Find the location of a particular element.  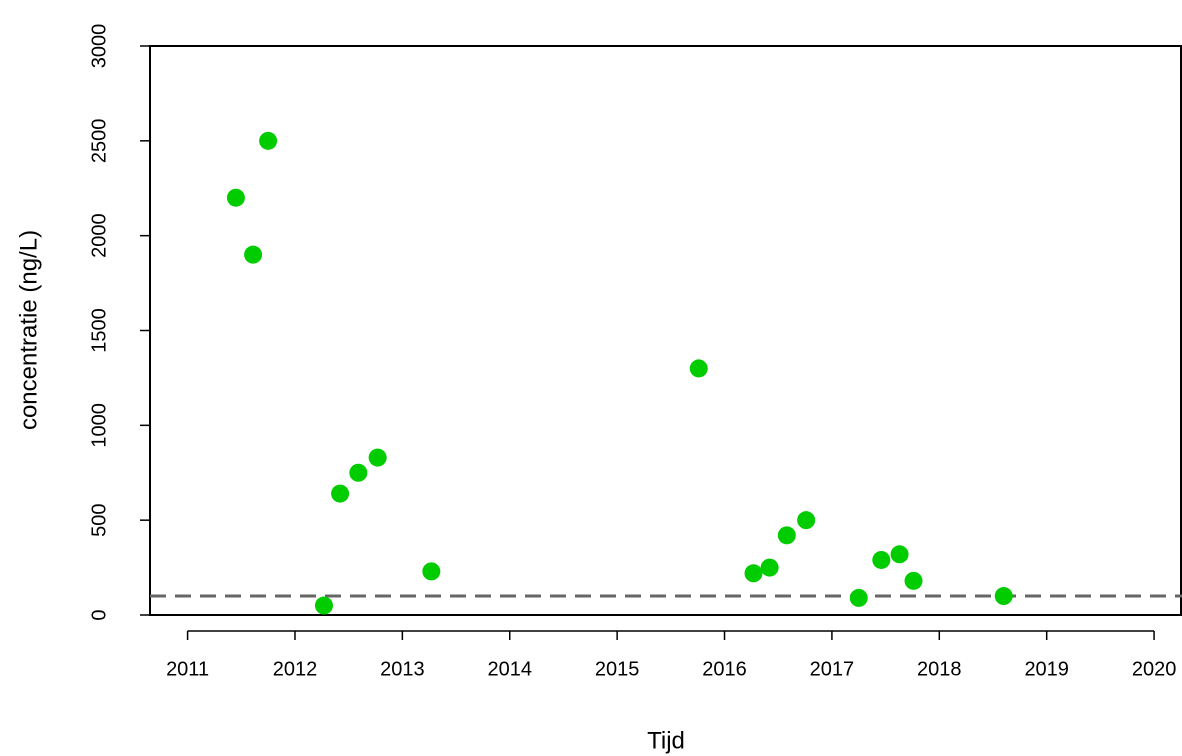

y-tick-label: 0 is located at coordinates (99, 614).